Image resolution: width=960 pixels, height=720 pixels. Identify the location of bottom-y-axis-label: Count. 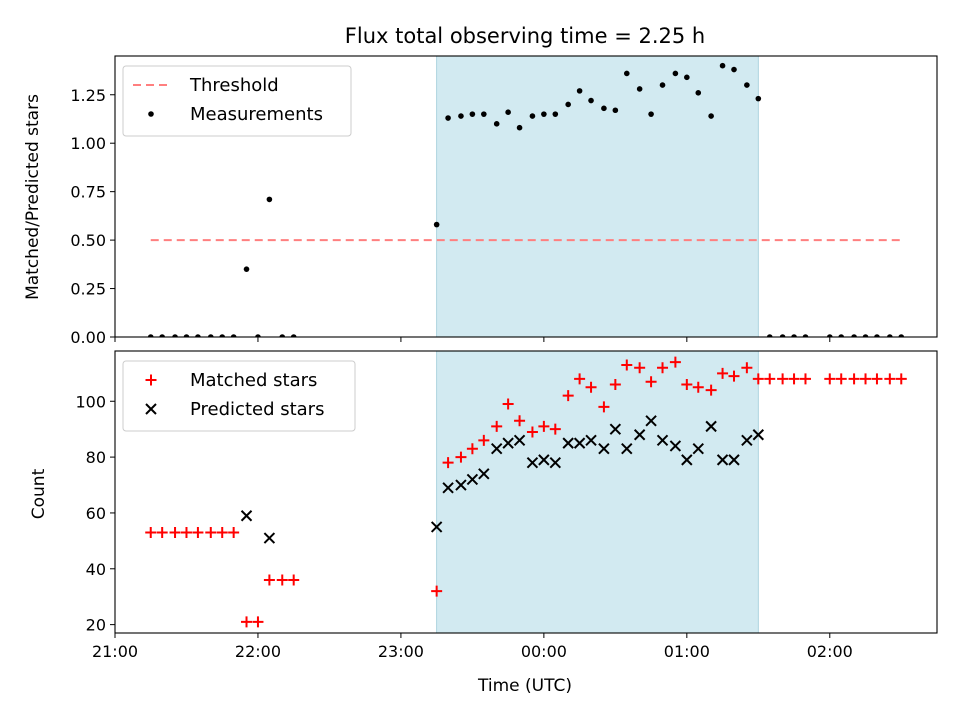
(39, 493).